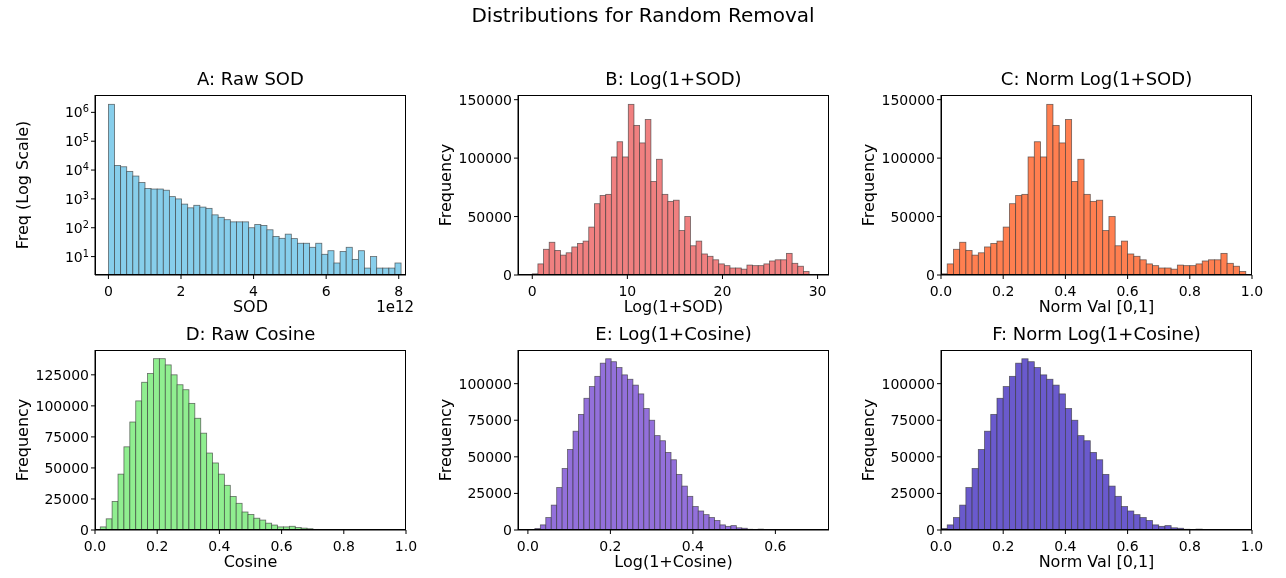 The height and width of the screenshot is (578, 1286). I want to click on x-axis-title: Cosine, so click(250, 561).